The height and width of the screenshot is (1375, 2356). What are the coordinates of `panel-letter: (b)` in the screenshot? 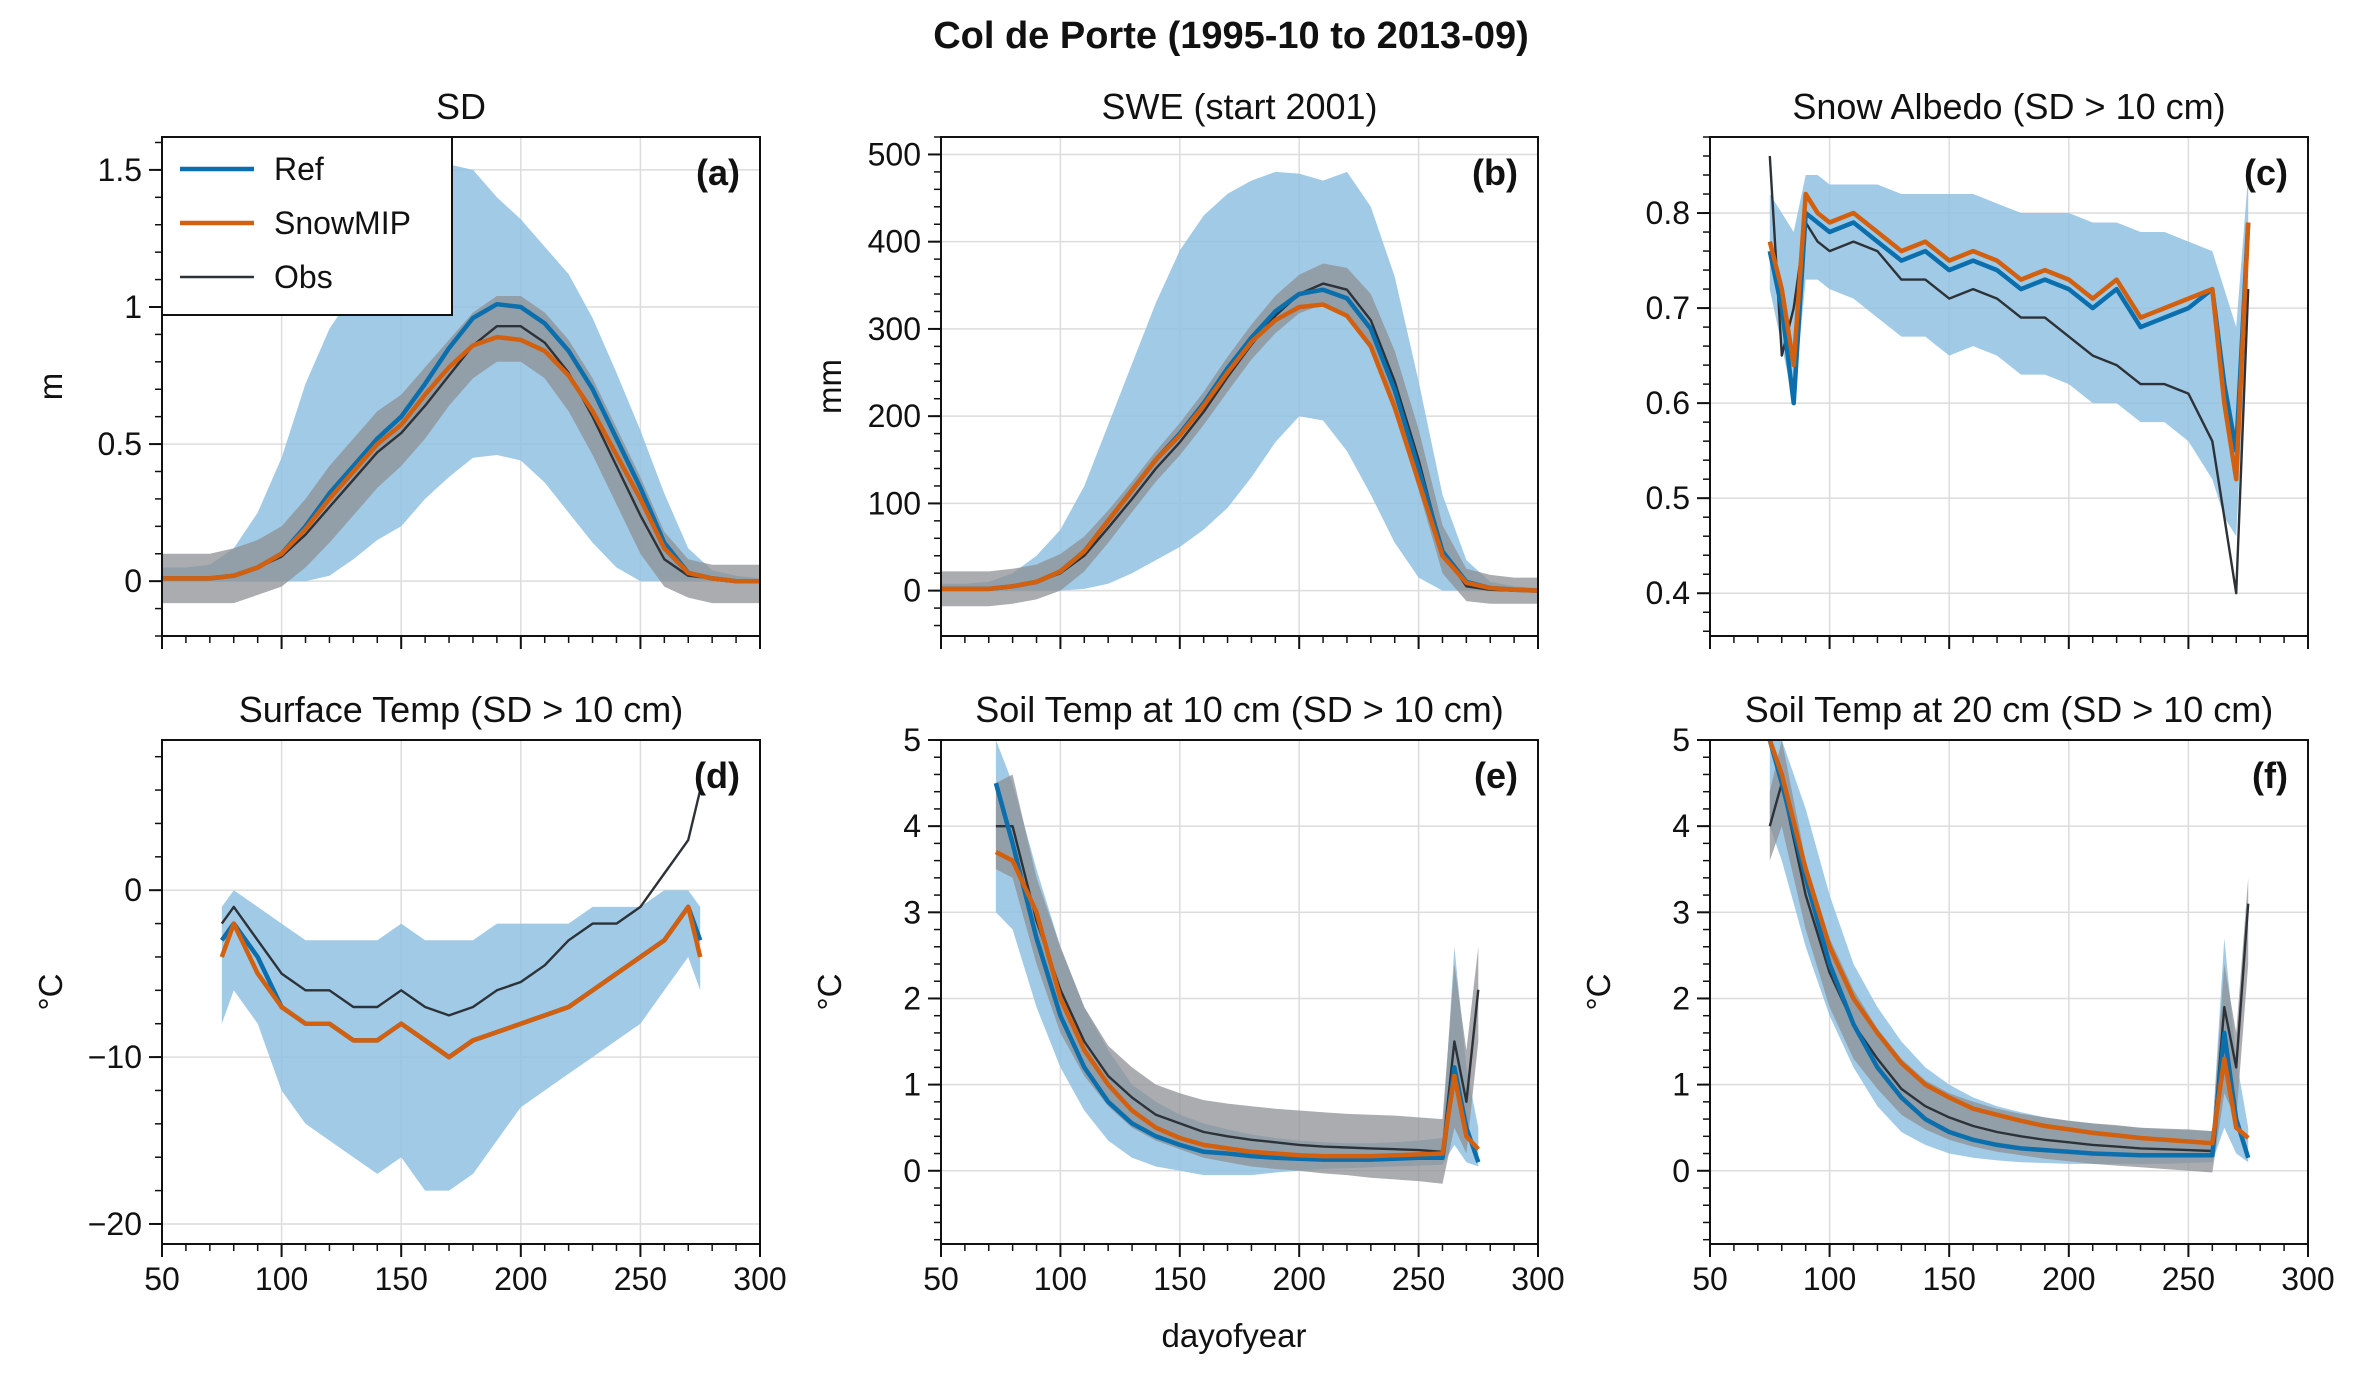 It's located at (1495, 172).